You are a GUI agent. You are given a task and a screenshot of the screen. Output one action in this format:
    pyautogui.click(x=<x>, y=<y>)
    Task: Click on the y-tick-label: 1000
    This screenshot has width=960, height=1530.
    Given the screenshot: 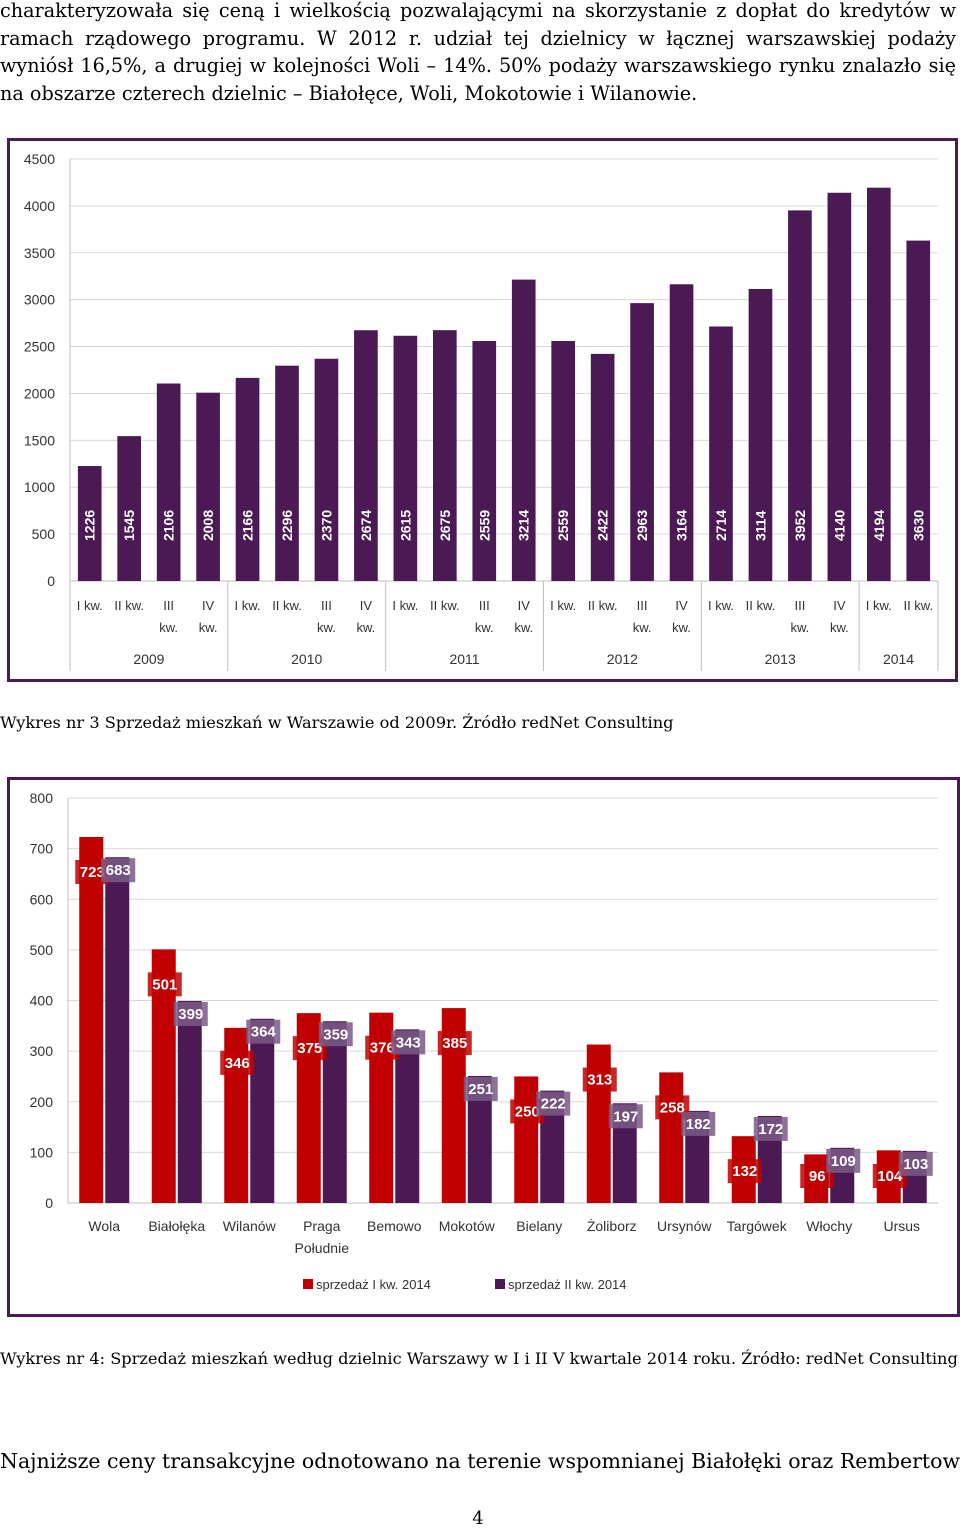 What is the action you would take?
    pyautogui.click(x=39, y=487)
    